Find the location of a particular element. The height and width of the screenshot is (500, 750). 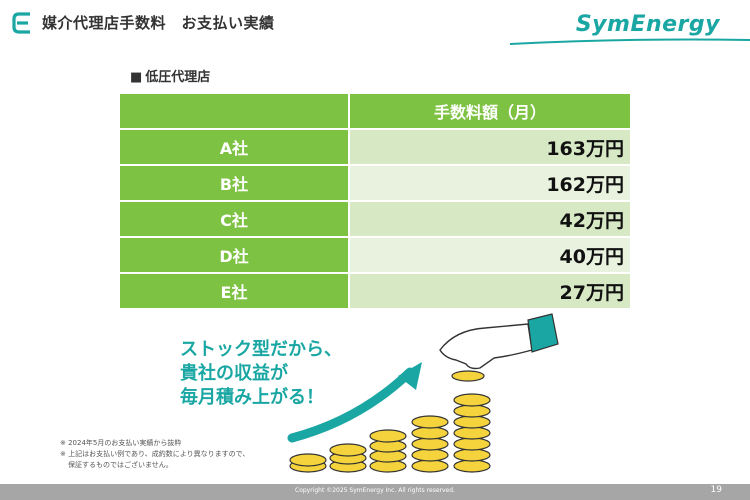

slogan: ストック型だから、 貴社の収益が 毎月積み上がる！ is located at coordinates (261, 374).